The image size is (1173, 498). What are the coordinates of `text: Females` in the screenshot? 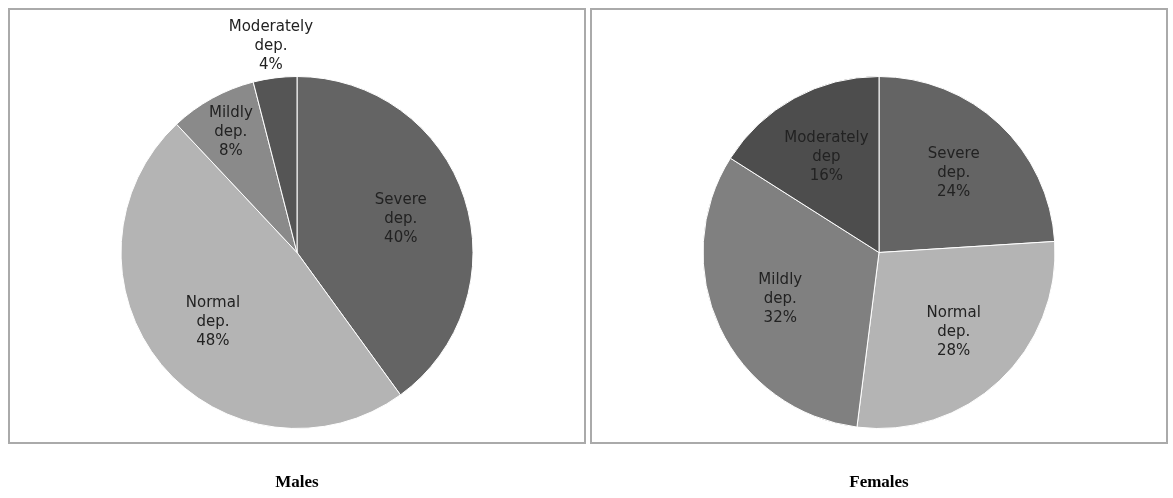 It's located at (879, 482).